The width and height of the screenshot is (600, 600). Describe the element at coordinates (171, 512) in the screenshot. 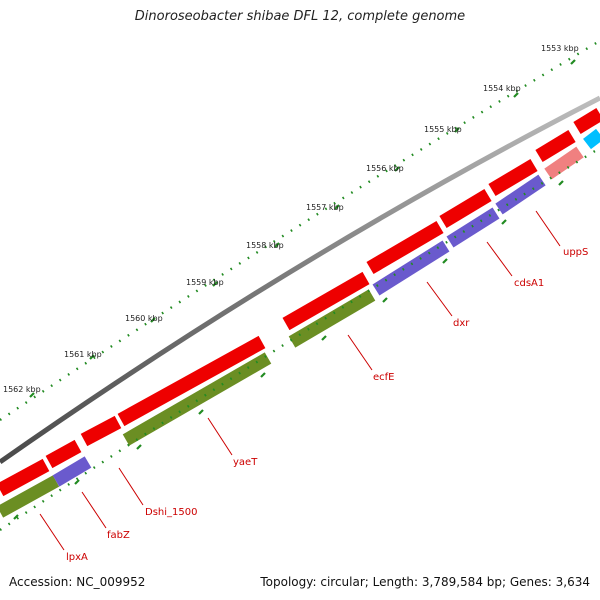

I see `gene-label-Dshi_1500: Dshi_1500` at that location.